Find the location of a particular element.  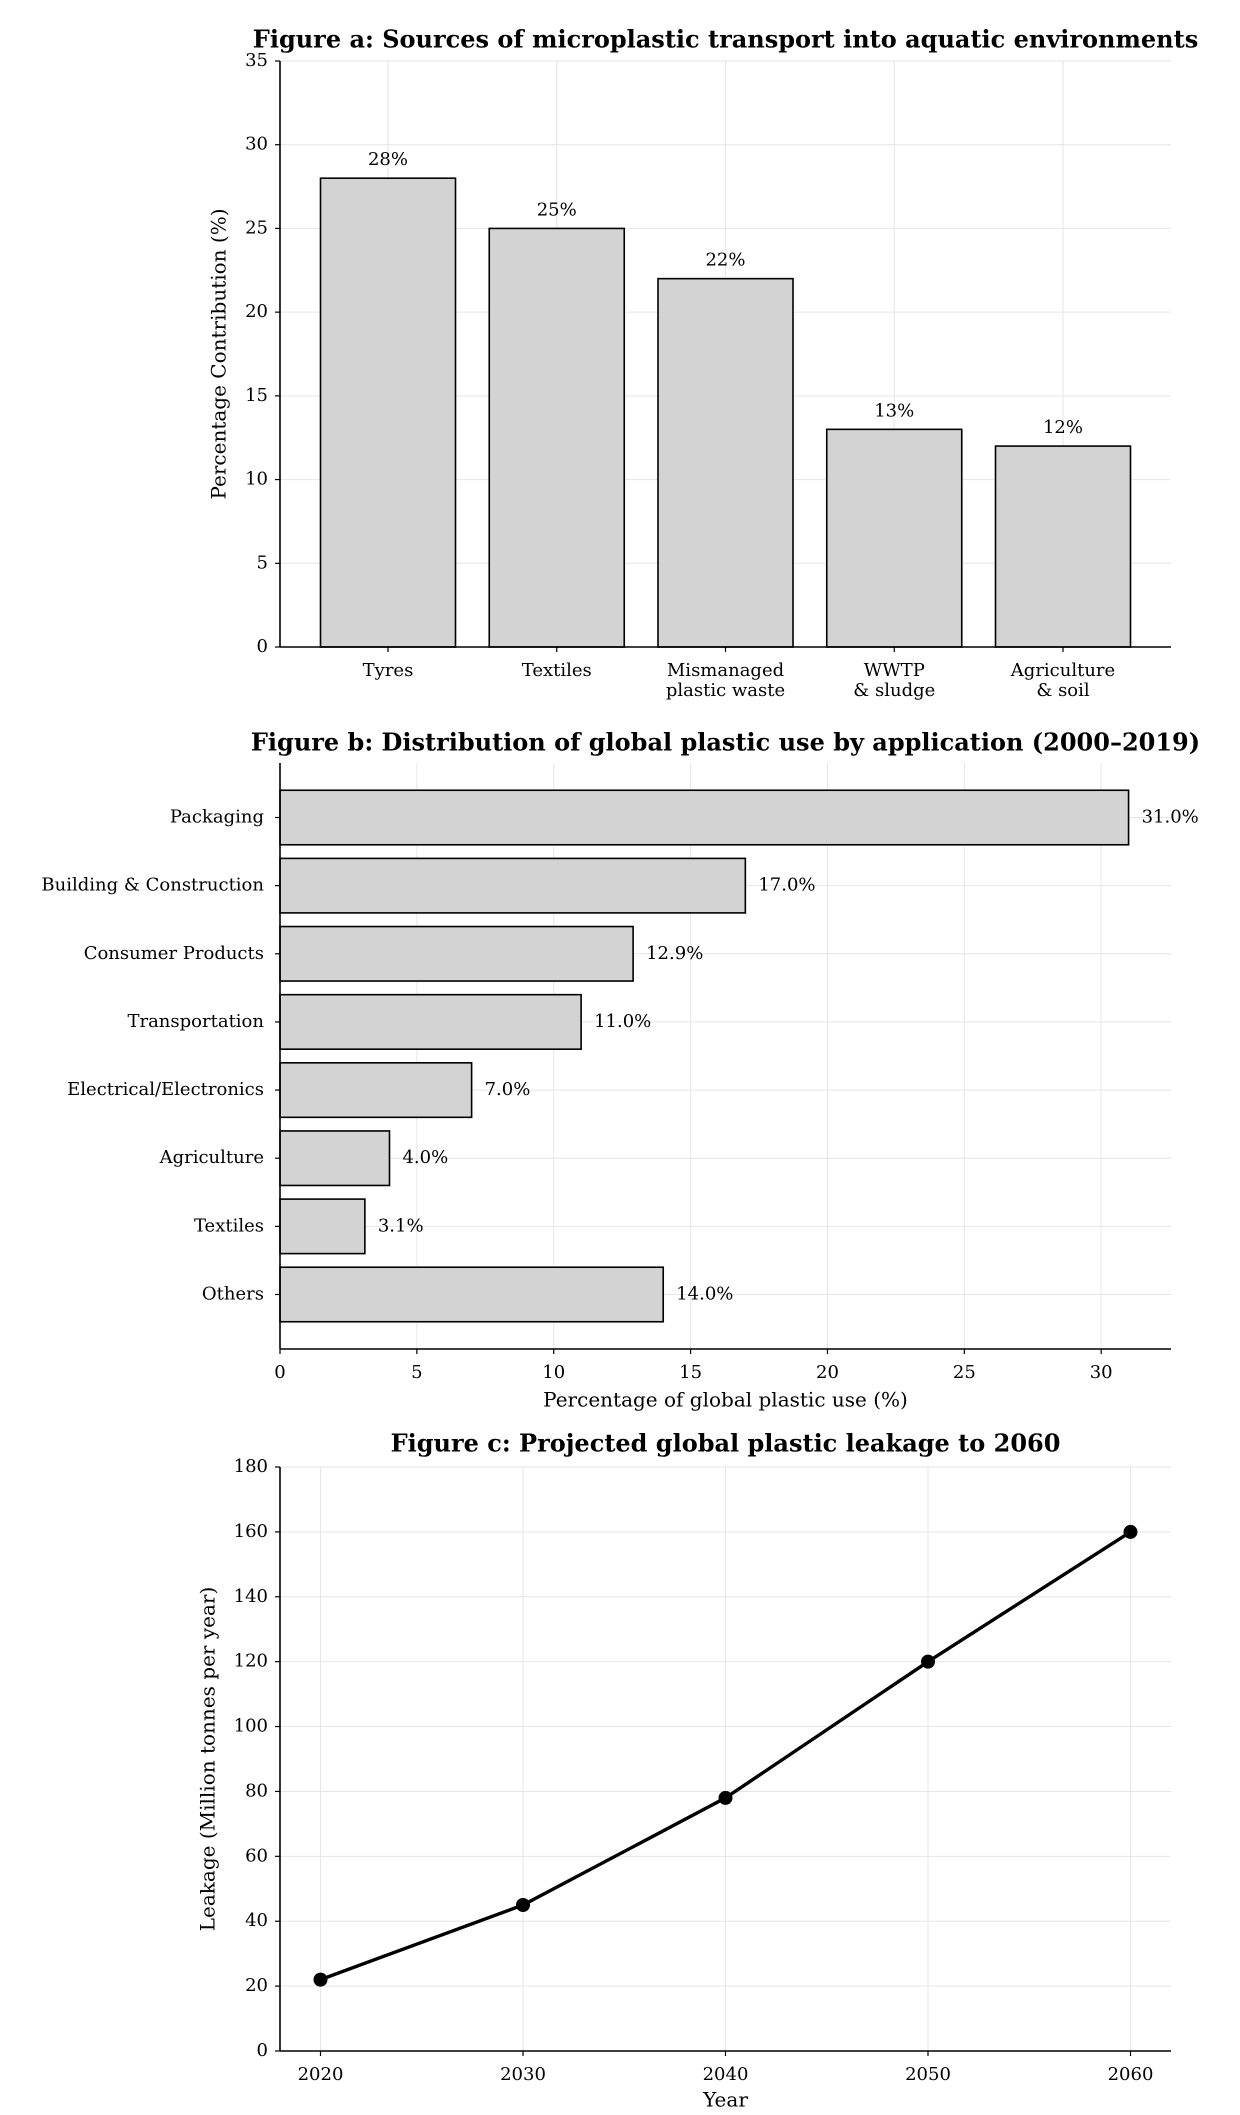

y-tick-label: Packaging is located at coordinates (217, 817).